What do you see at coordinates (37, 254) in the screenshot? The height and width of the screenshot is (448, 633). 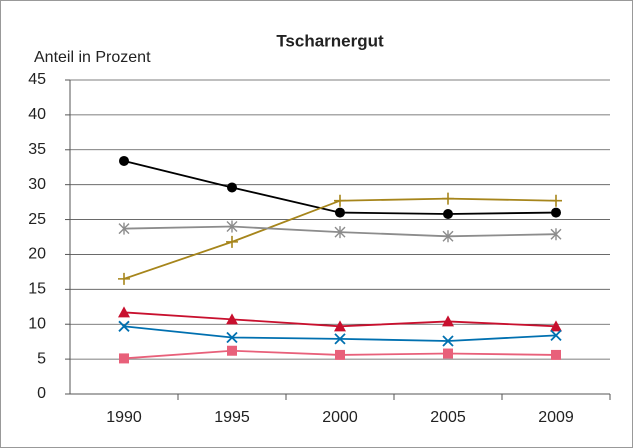 I see `y-tick-label: 20` at bounding box center [37, 254].